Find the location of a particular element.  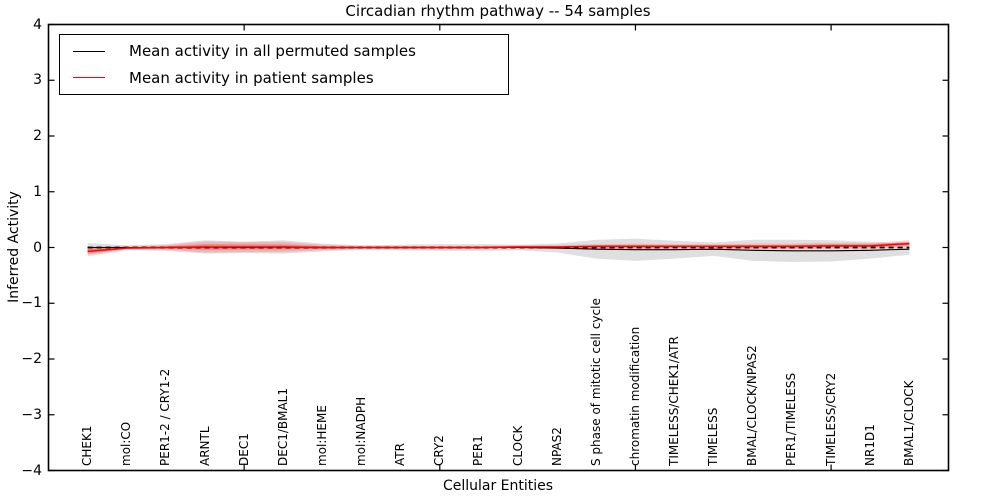

x-tick-label: ARNTL is located at coordinates (204, 446).